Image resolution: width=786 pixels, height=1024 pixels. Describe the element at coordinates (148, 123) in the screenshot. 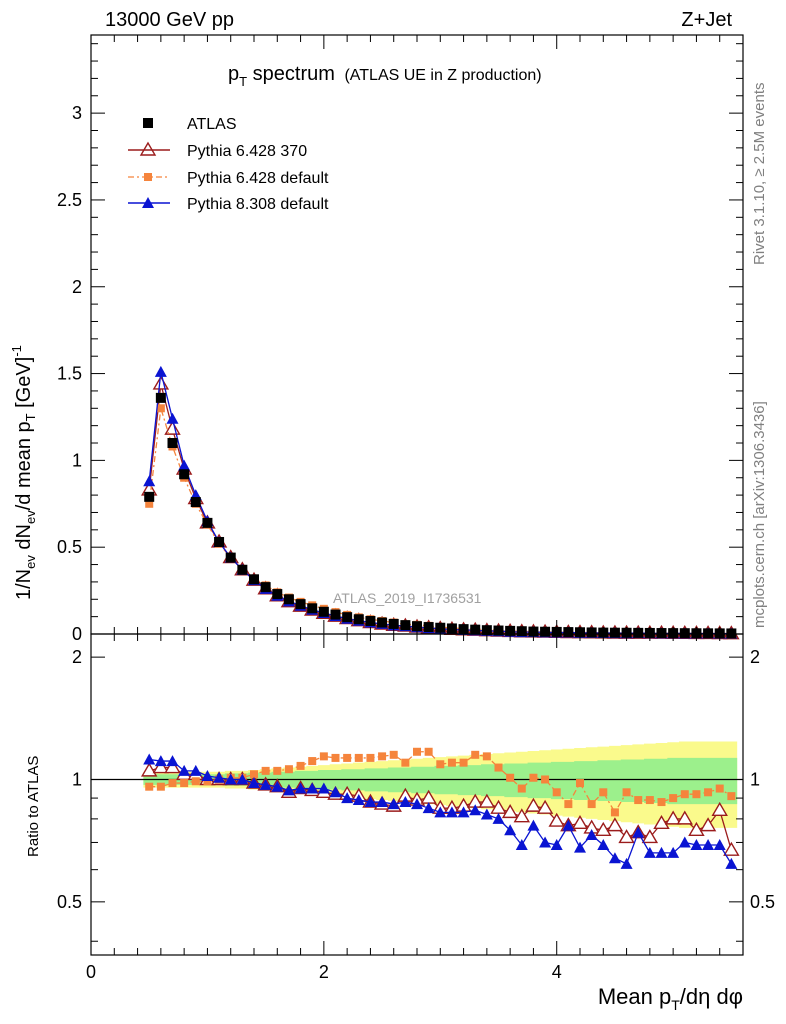

I see `legend-marker-atlas` at that location.